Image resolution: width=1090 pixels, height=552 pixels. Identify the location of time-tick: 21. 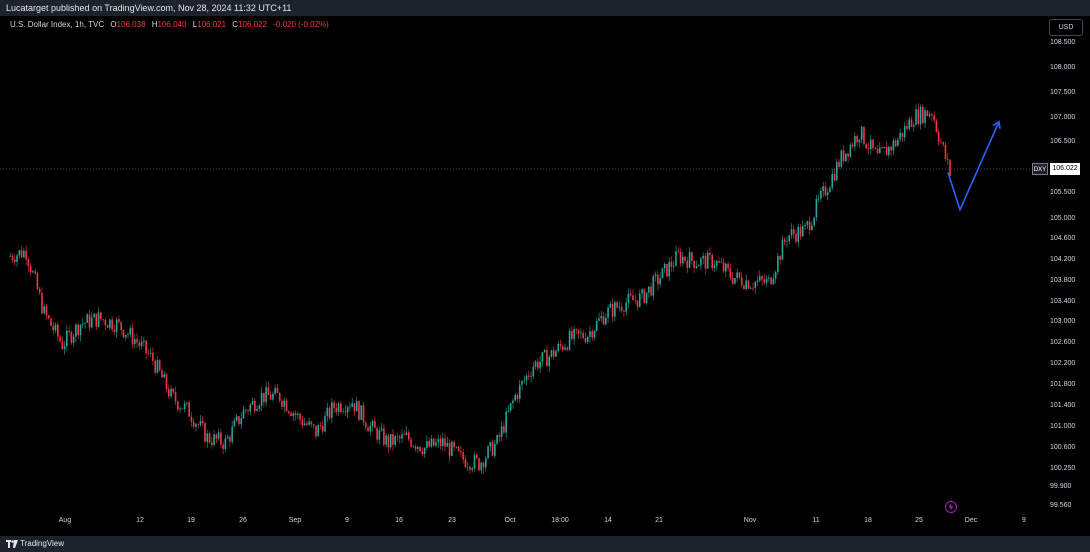
(659, 520).